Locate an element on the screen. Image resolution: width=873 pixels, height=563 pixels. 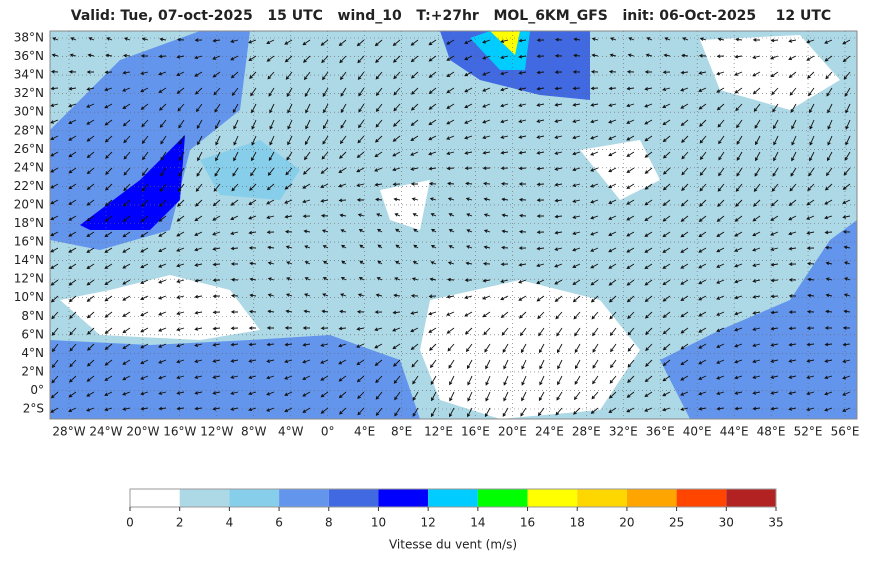
lat-label: 36°N is located at coordinates (29, 56).